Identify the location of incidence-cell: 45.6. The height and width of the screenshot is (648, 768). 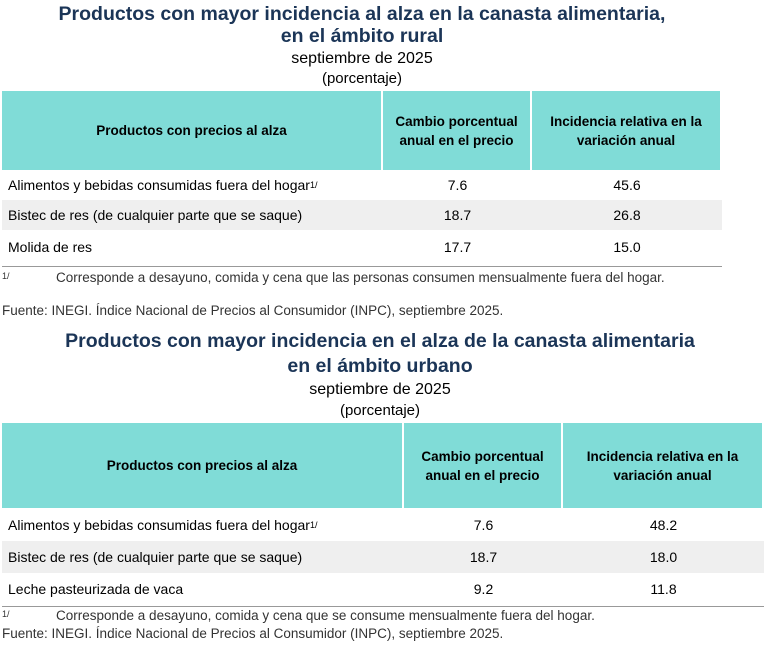
(627, 185).